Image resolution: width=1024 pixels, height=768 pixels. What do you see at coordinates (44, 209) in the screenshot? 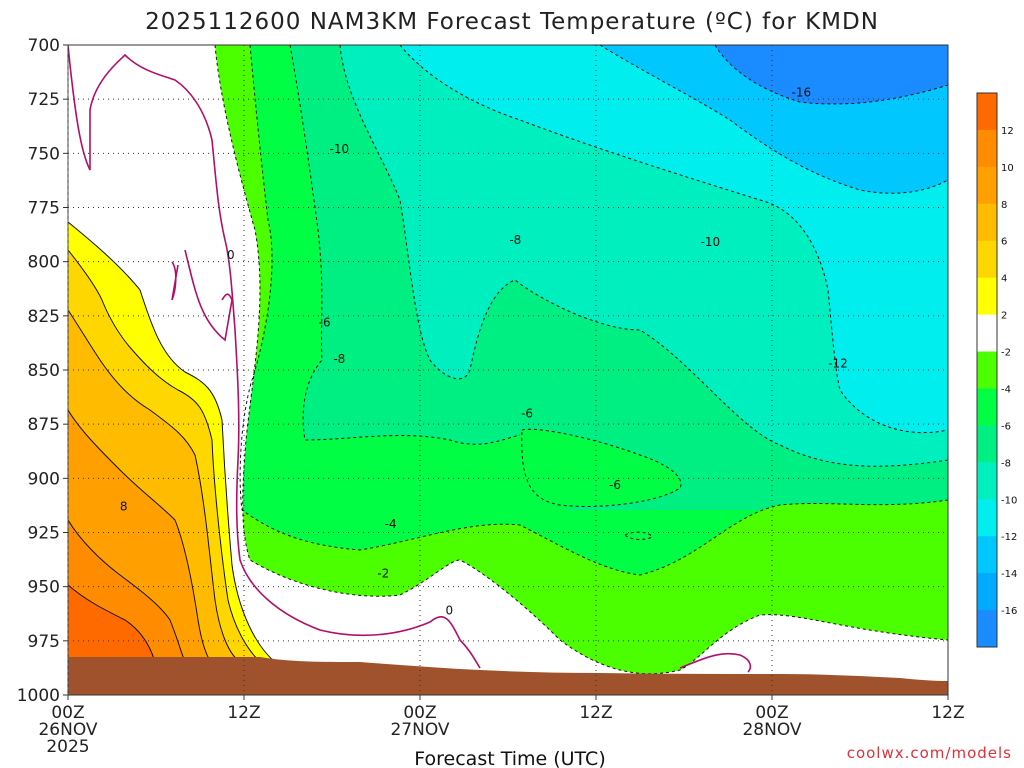
I see `y-tick-label: 775` at bounding box center [44, 209].